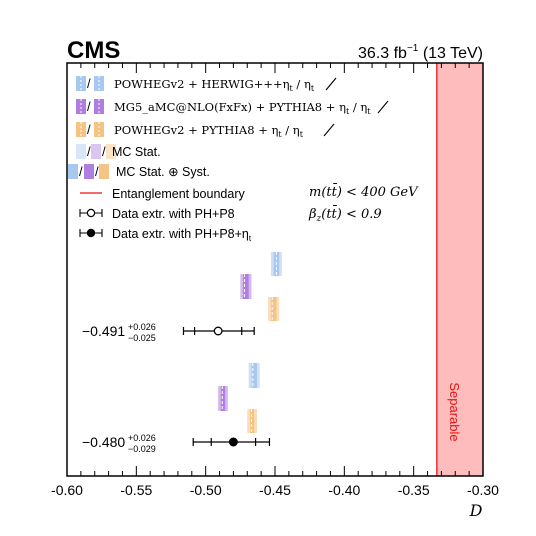  What do you see at coordinates (275, 490) in the screenshot?
I see `x-tick-label: -0.45` at bounding box center [275, 490].